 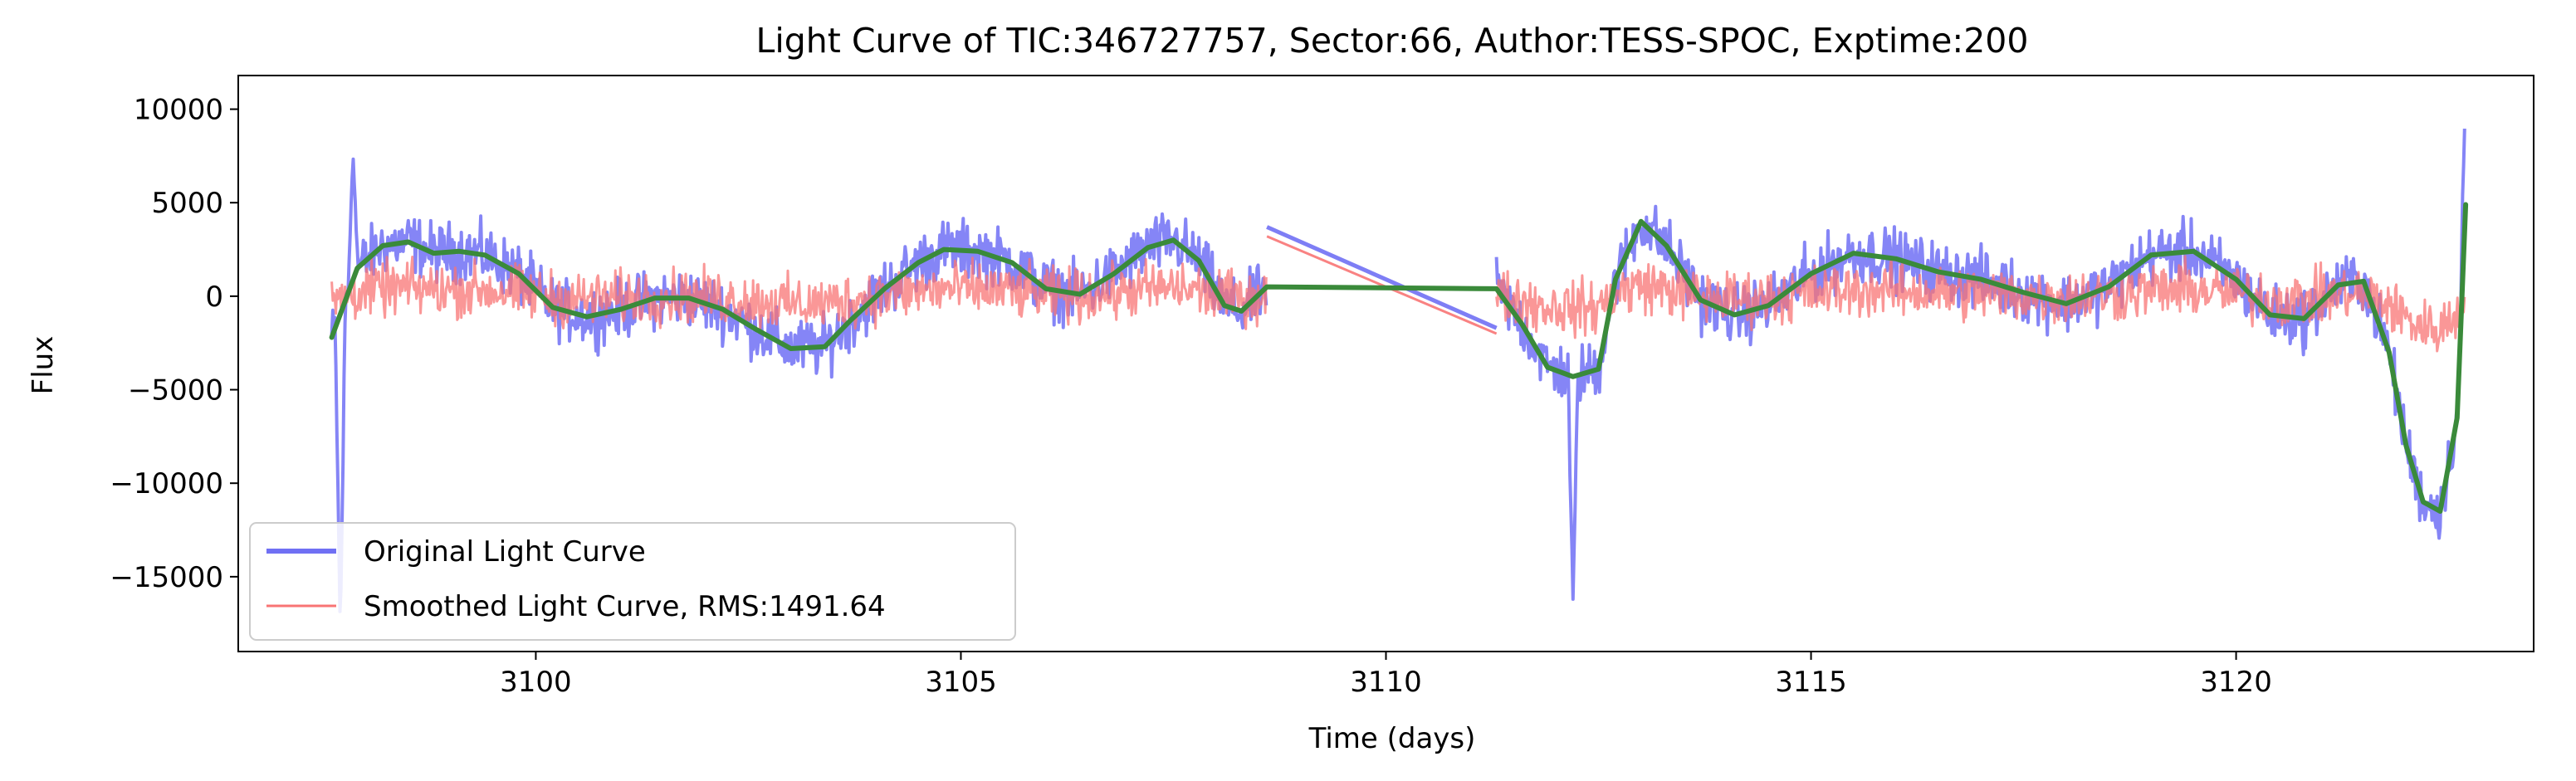 What do you see at coordinates (505, 552) in the screenshot?
I see `legend-label-original: Original Light Curve` at bounding box center [505, 552].